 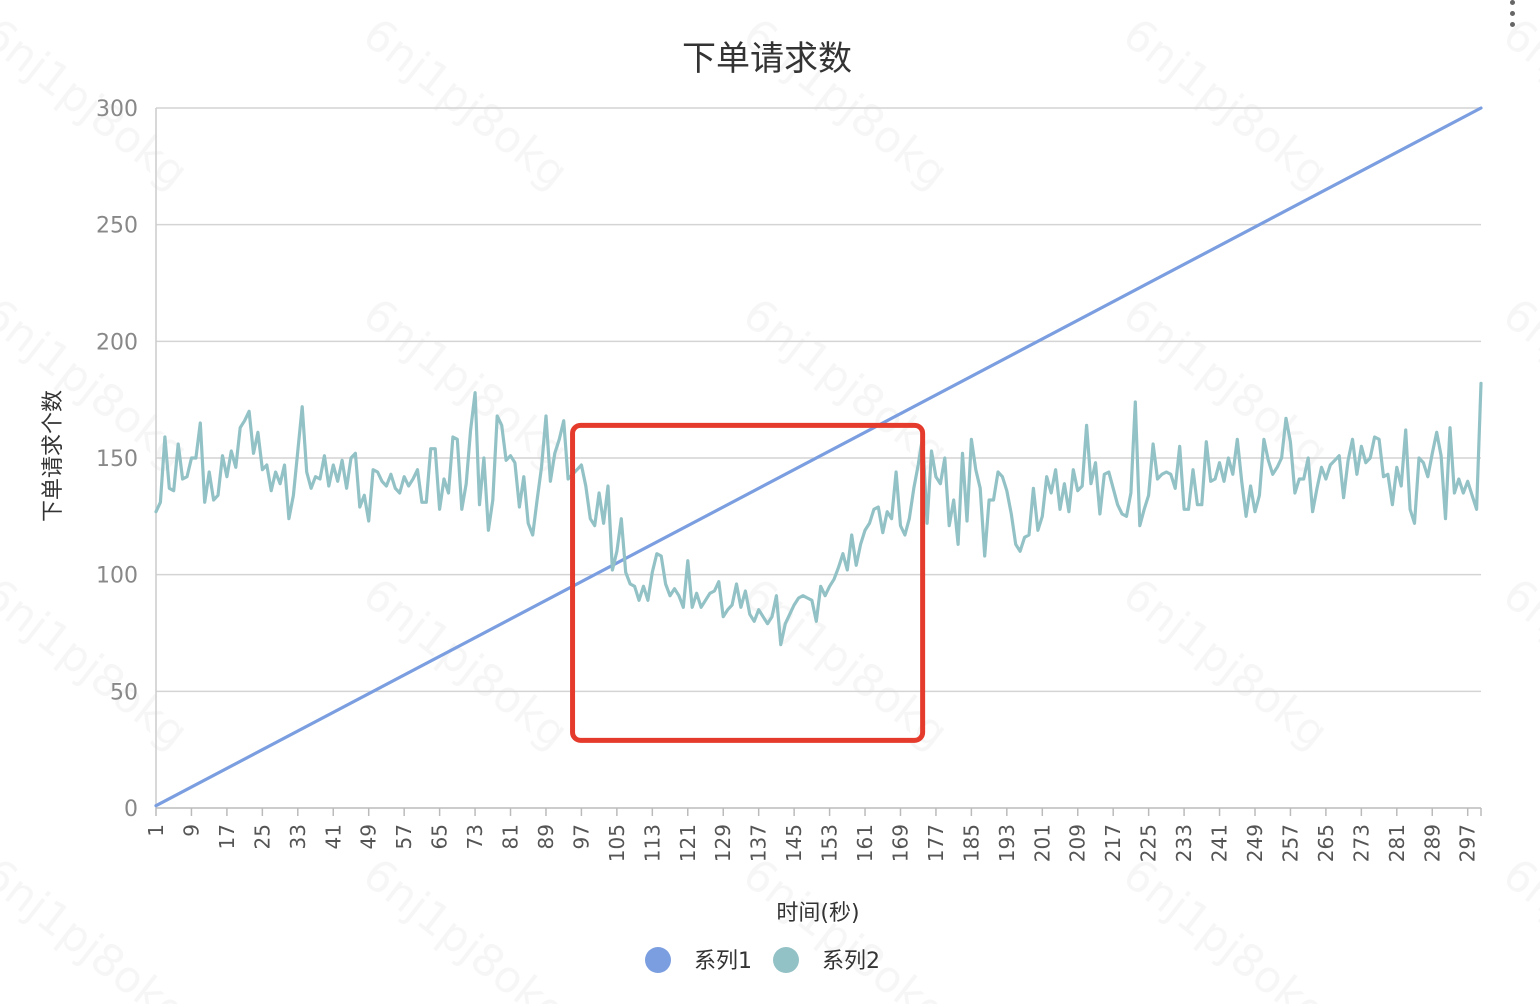 I want to click on x-tick-label: 81, so click(x=511, y=836).